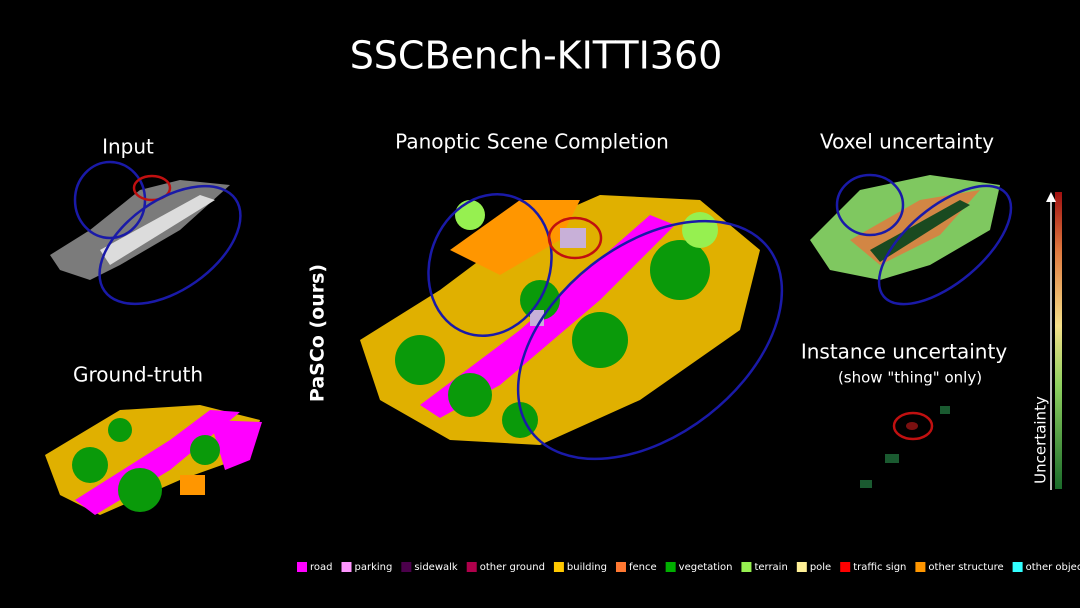  Describe the element at coordinates (532, 142) in the screenshot. I see `panel-title: Panoptic Scene Completion` at that location.